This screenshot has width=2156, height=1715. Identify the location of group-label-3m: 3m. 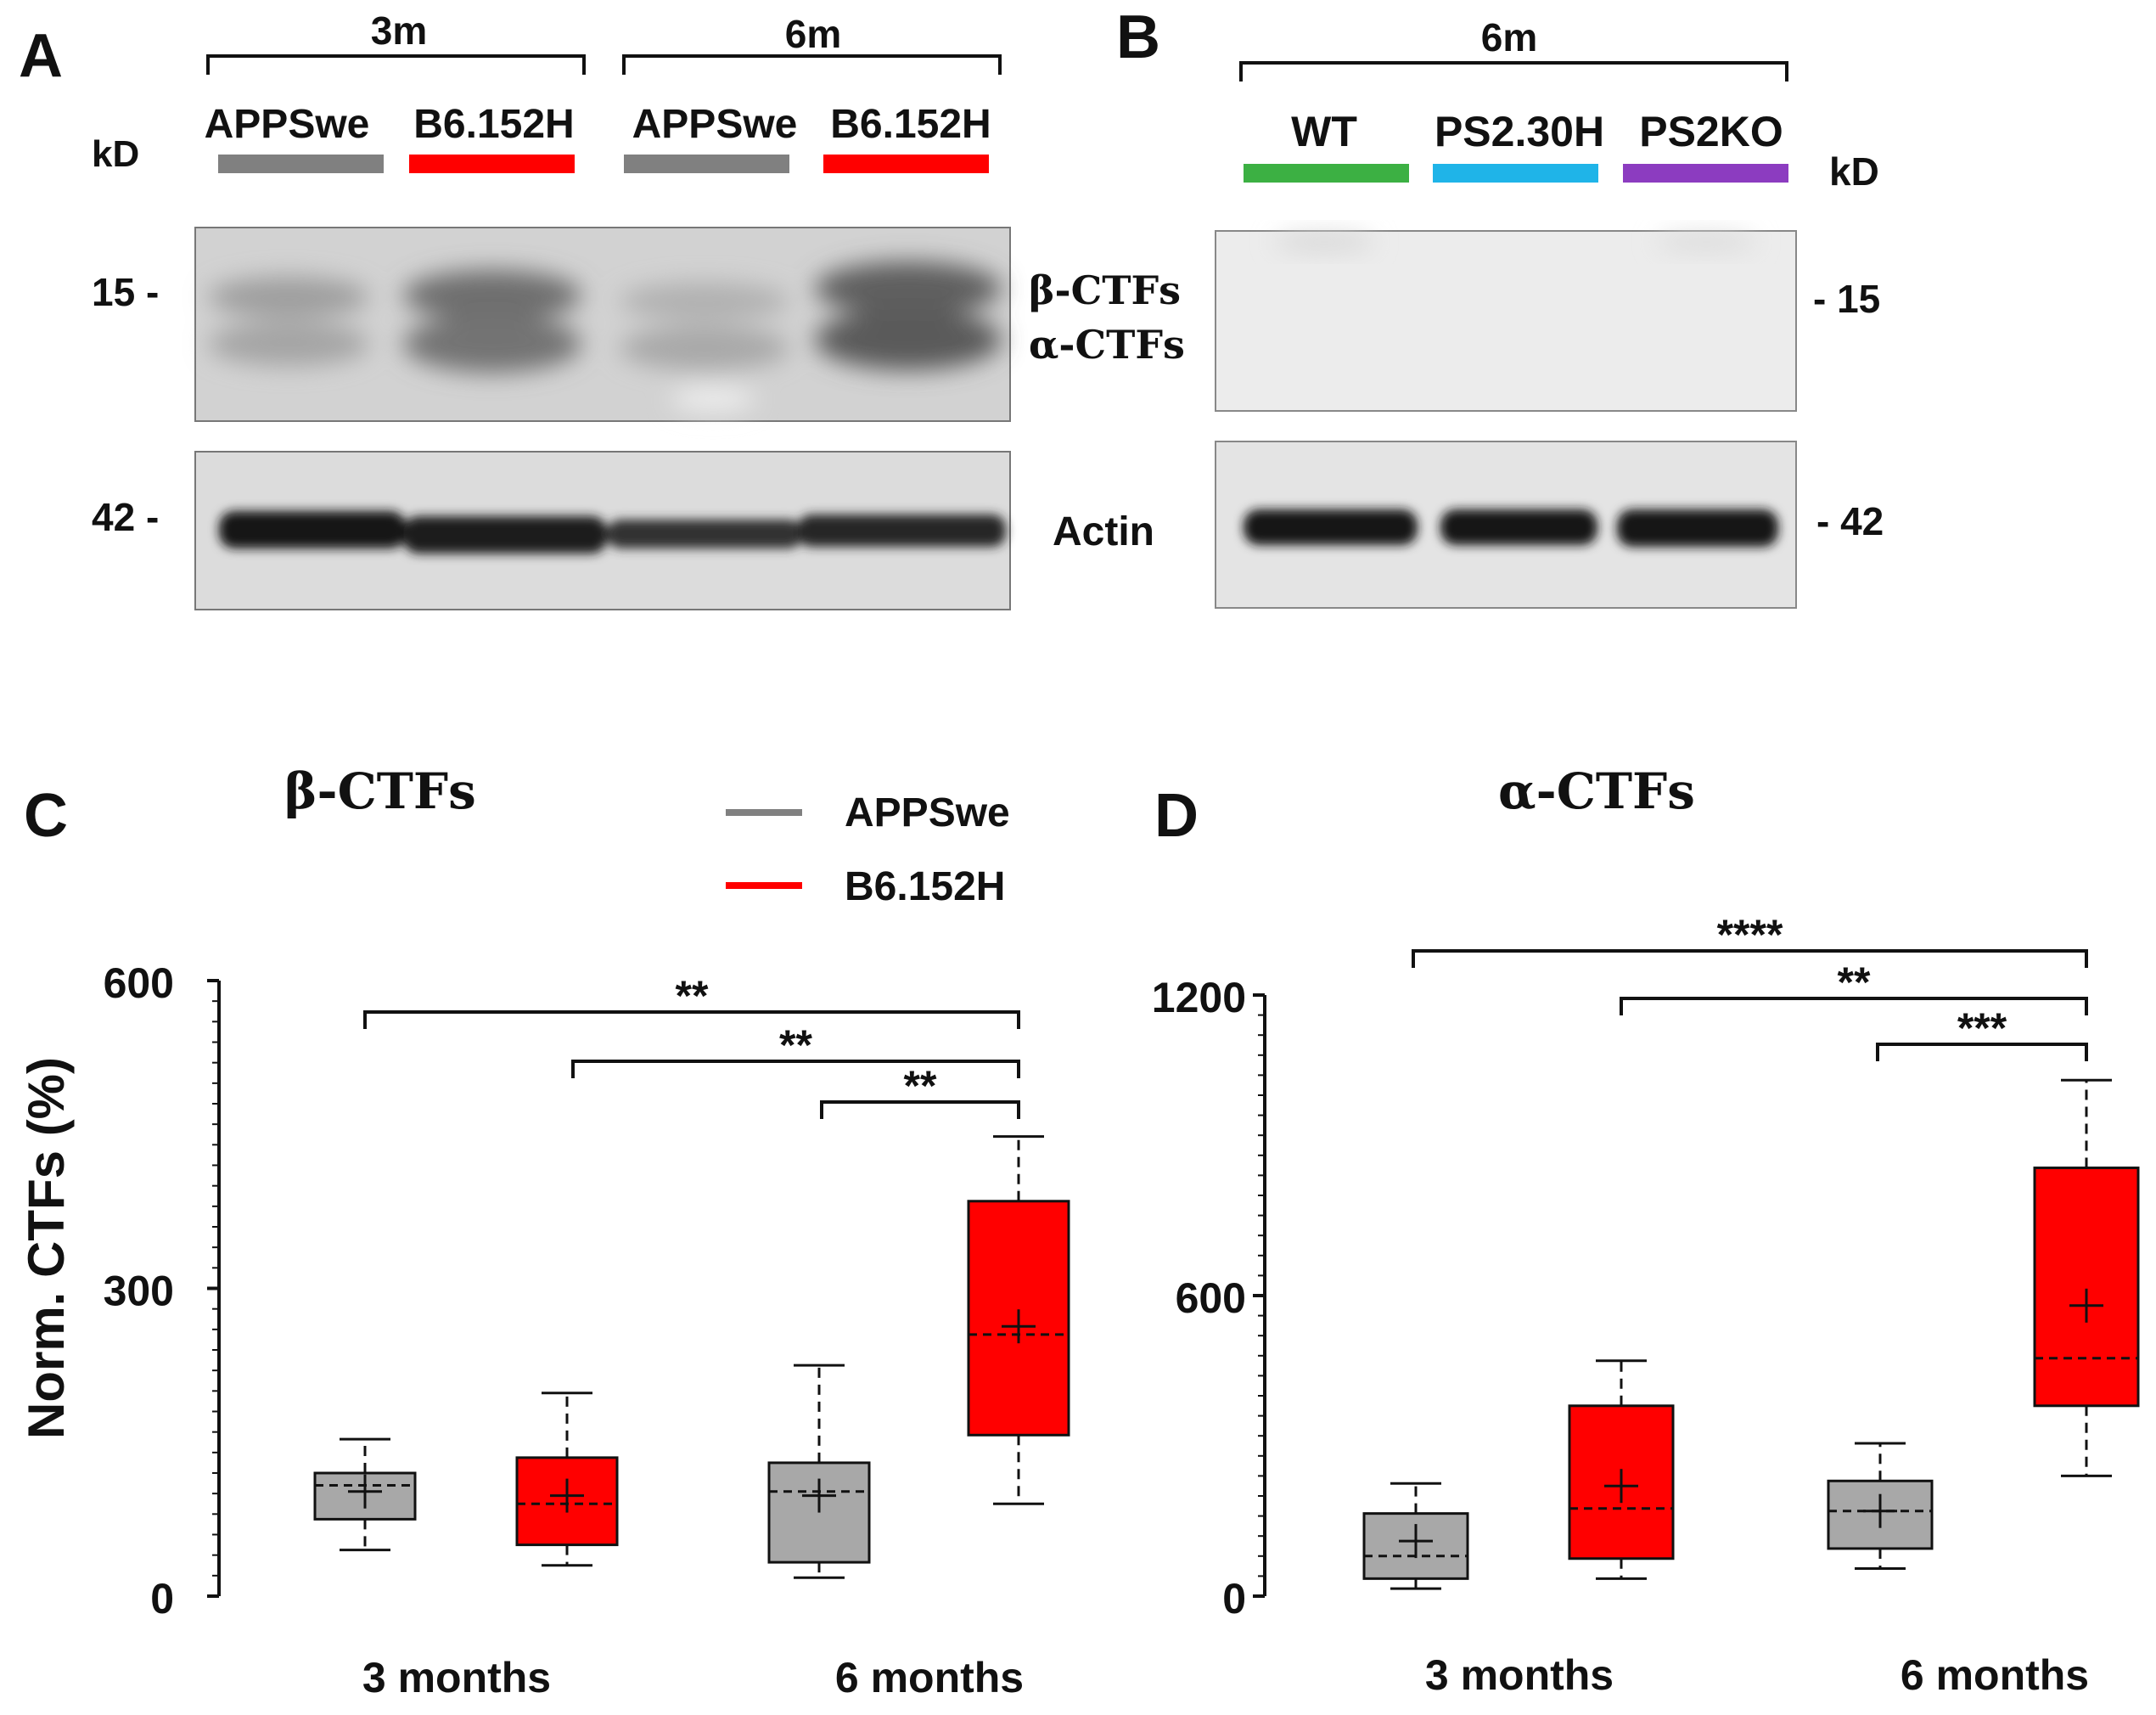
(399, 30).